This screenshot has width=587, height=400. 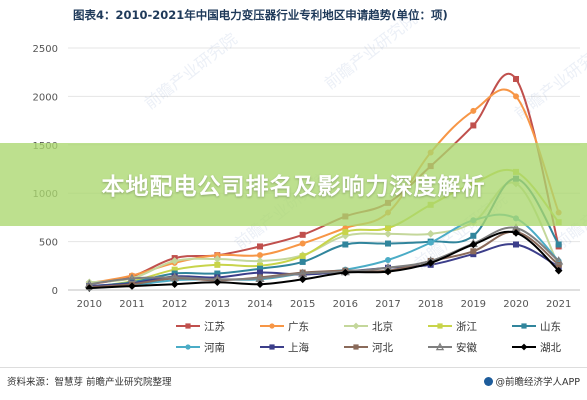 What do you see at coordinates (45, 49) in the screenshot?
I see `y-tick-label: 2500` at bounding box center [45, 49].